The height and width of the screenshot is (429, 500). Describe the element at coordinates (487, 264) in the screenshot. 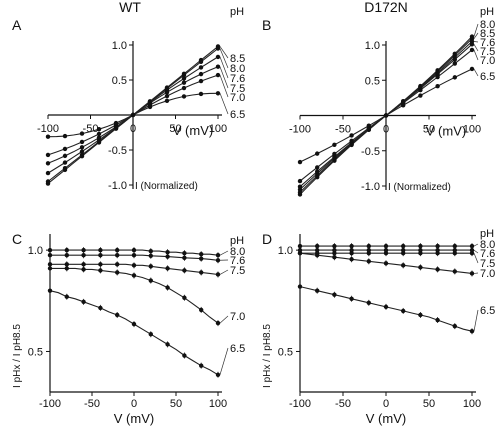

I see `legend-label: 7.5` at that location.